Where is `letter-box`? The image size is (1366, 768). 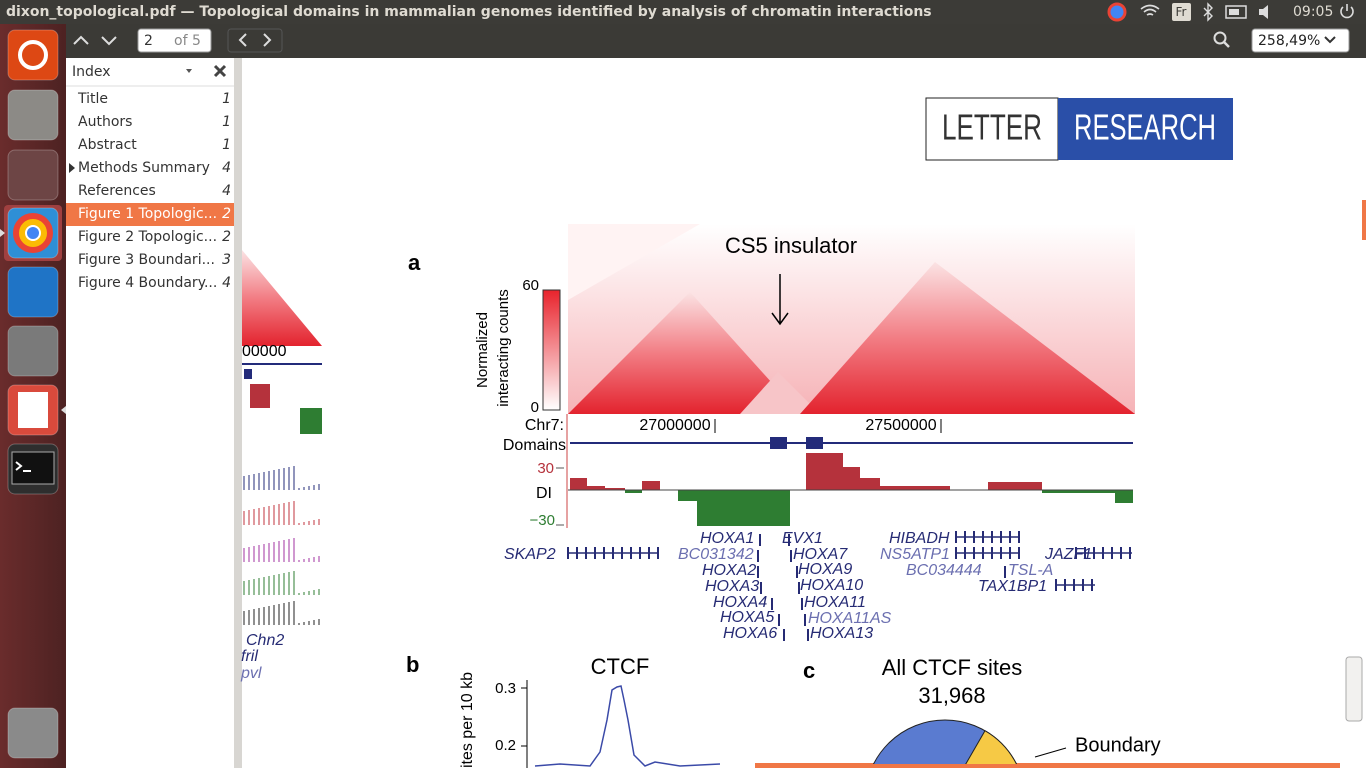 letter-box is located at coordinates (992, 129).